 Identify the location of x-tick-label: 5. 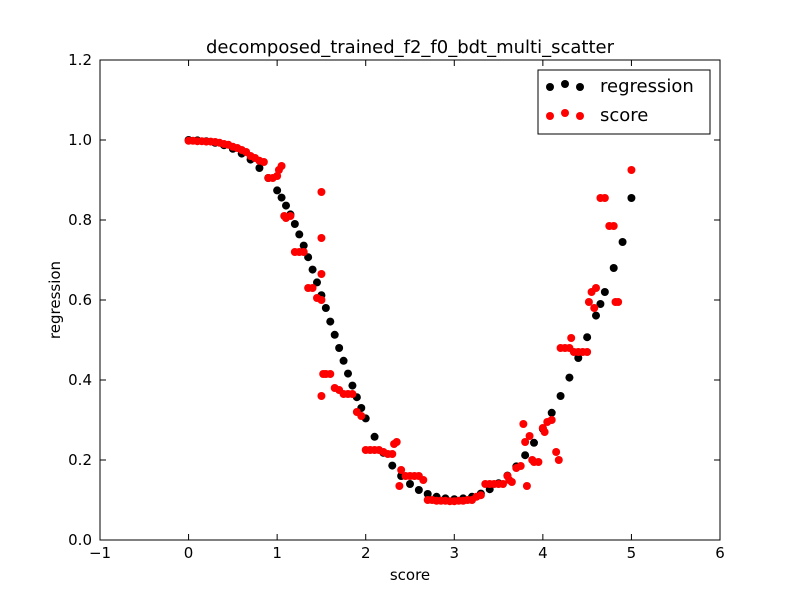
(632, 553).